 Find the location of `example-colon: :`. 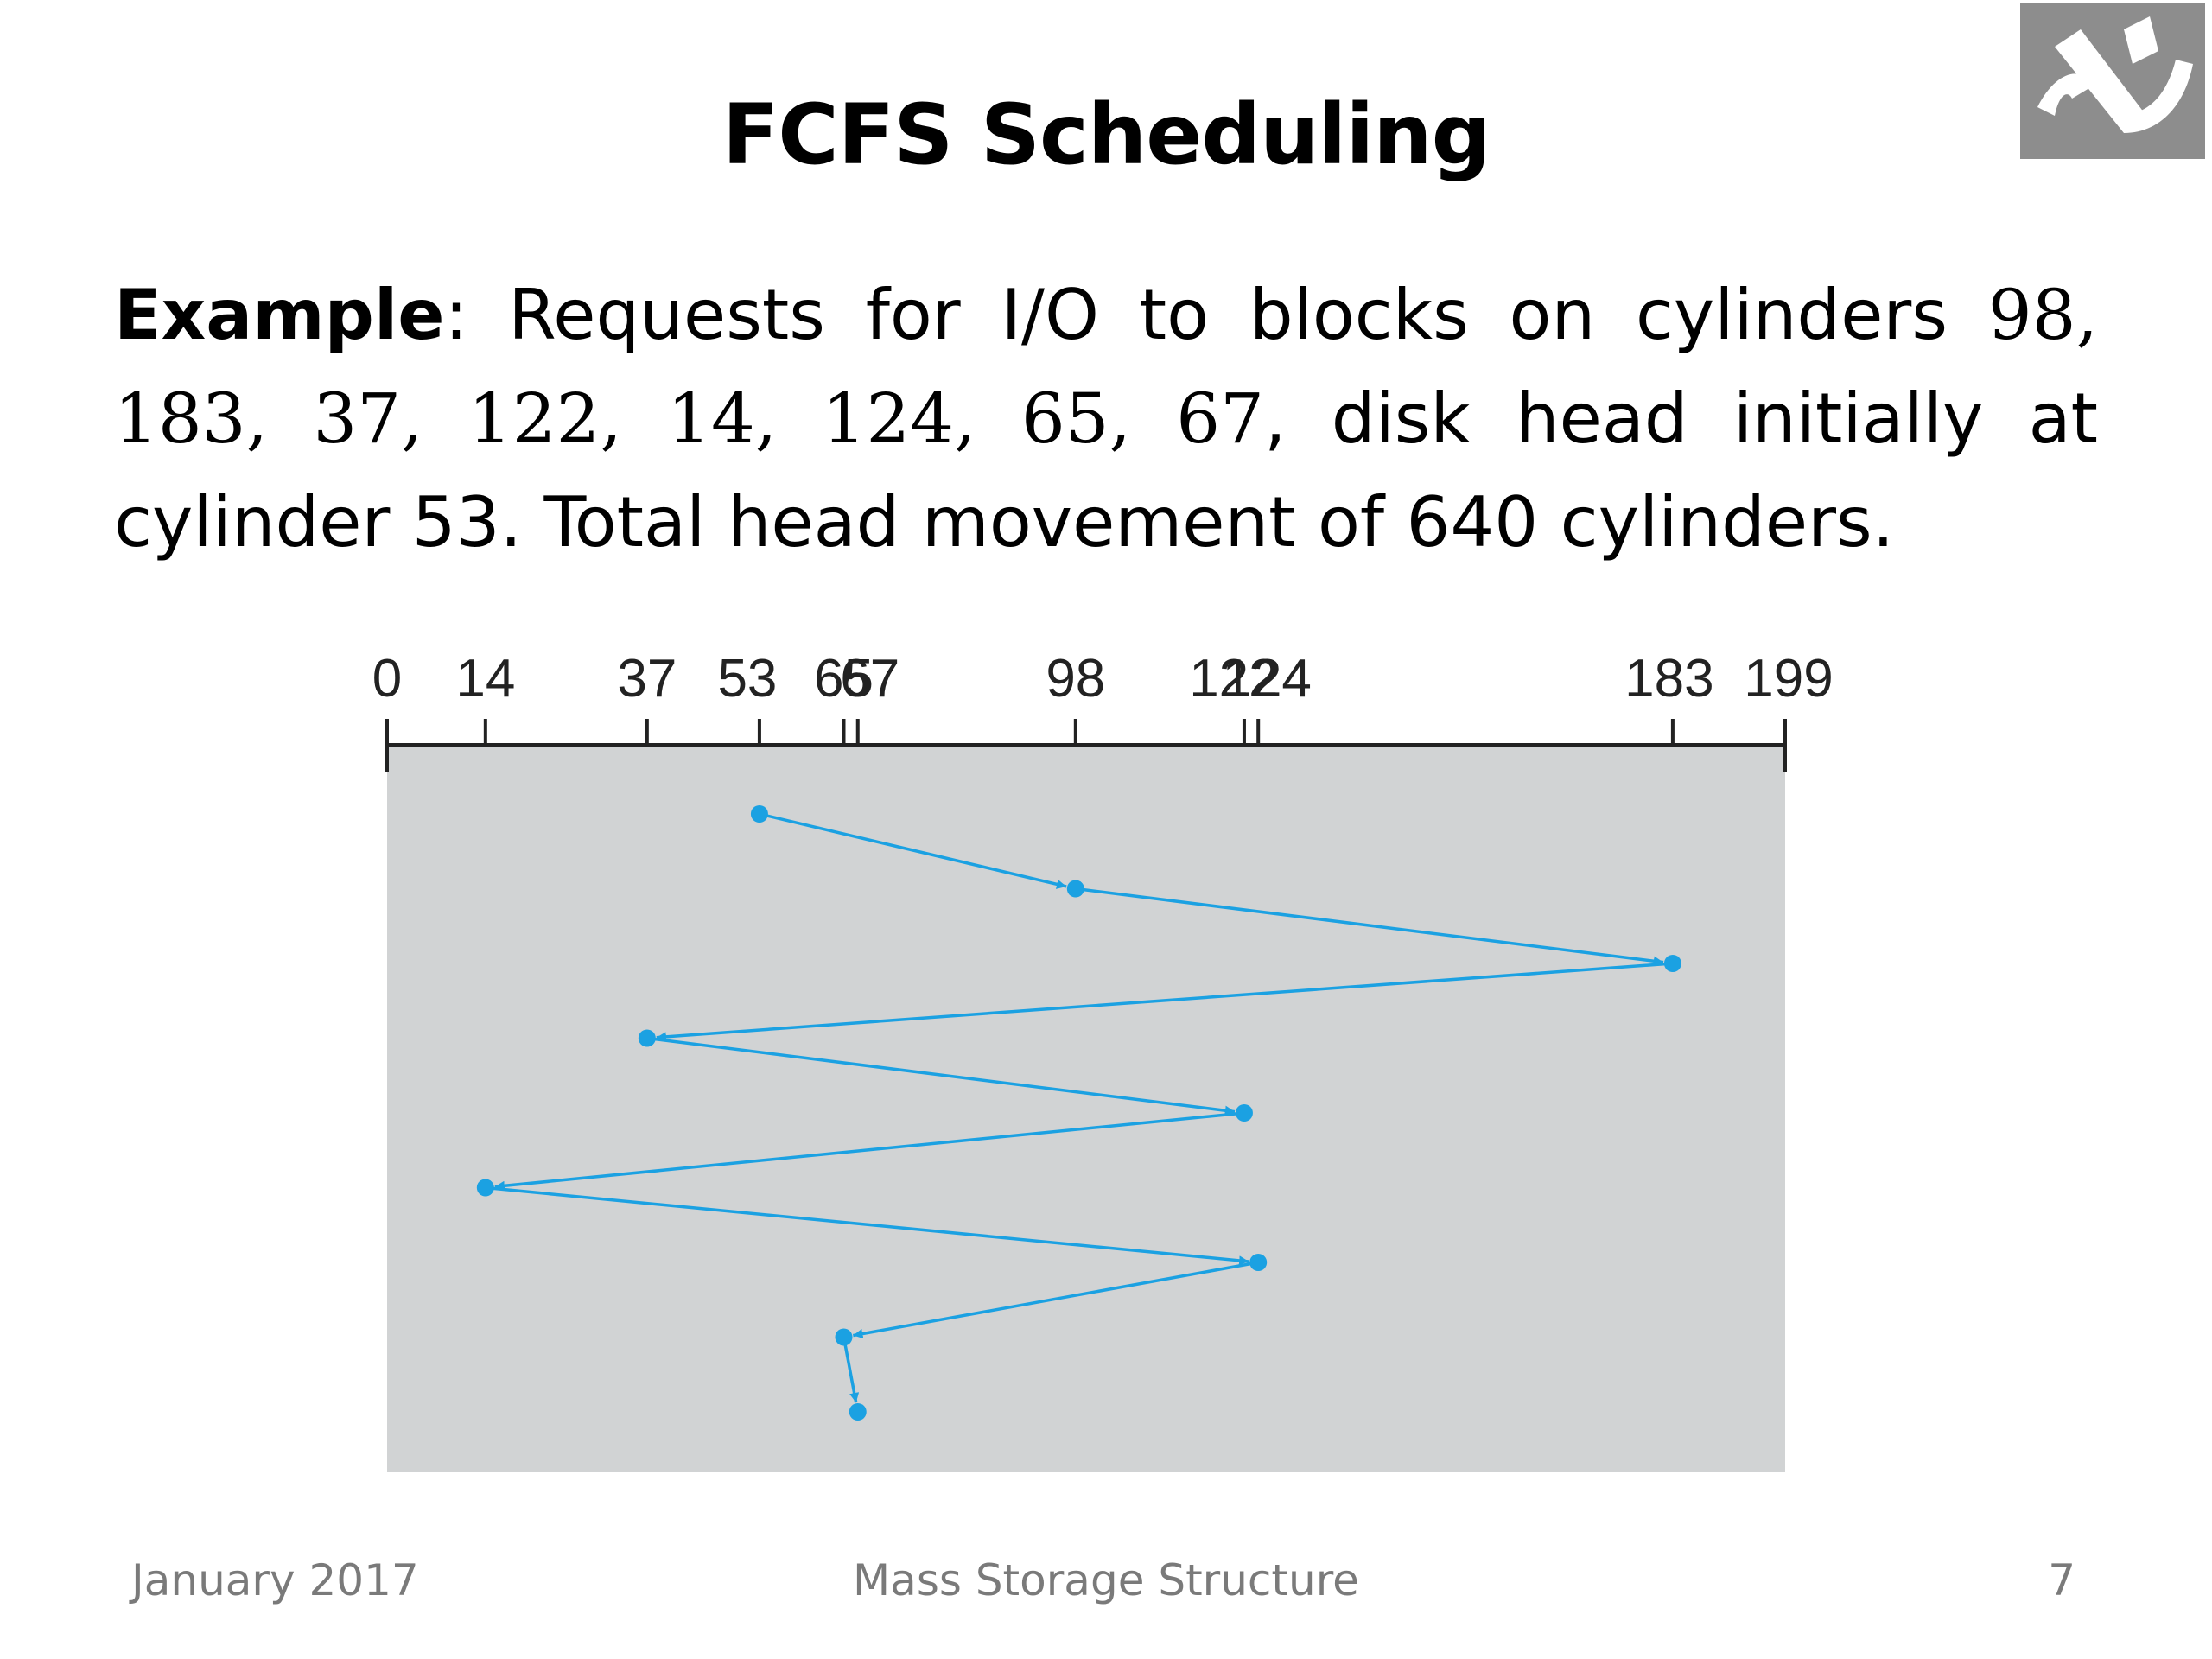

example-colon: : is located at coordinates (477, 315).